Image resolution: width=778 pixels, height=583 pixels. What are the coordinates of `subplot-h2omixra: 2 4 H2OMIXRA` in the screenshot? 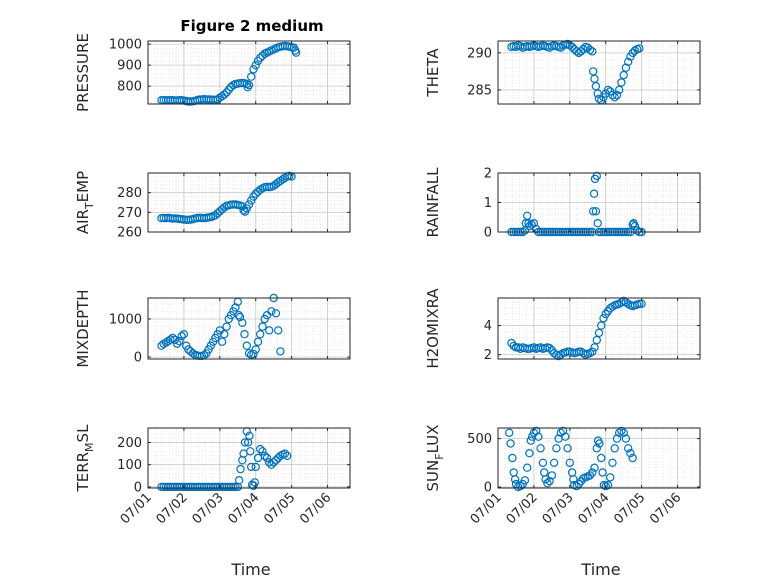 It's located at (562, 328).